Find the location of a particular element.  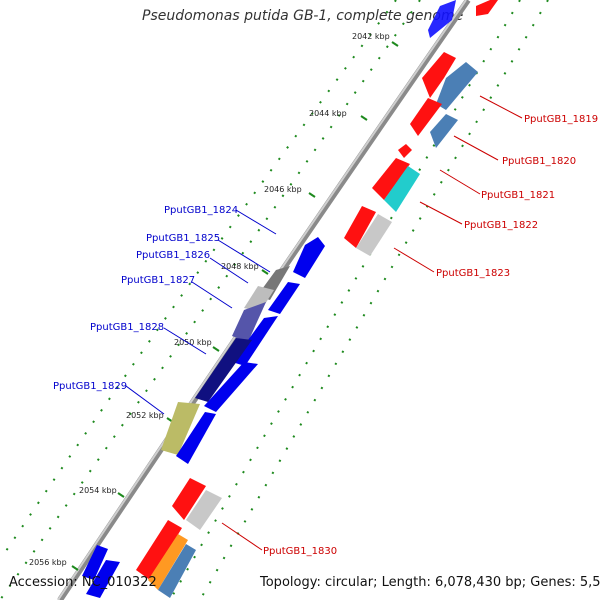

gene-label-1824: PputGB1_1824 is located at coordinates (201, 210).